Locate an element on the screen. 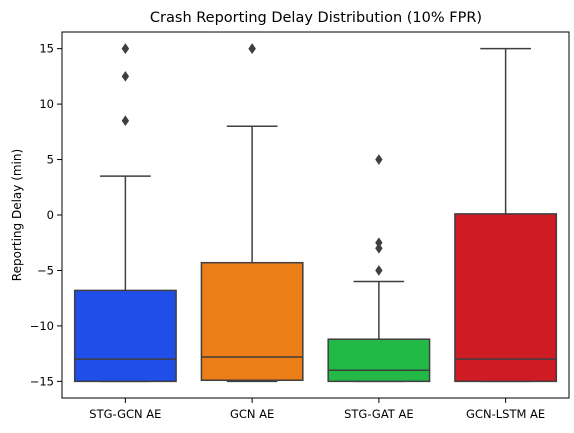 The width and height of the screenshot is (574, 433). y-tick-label: 10 is located at coordinates (46, 104).